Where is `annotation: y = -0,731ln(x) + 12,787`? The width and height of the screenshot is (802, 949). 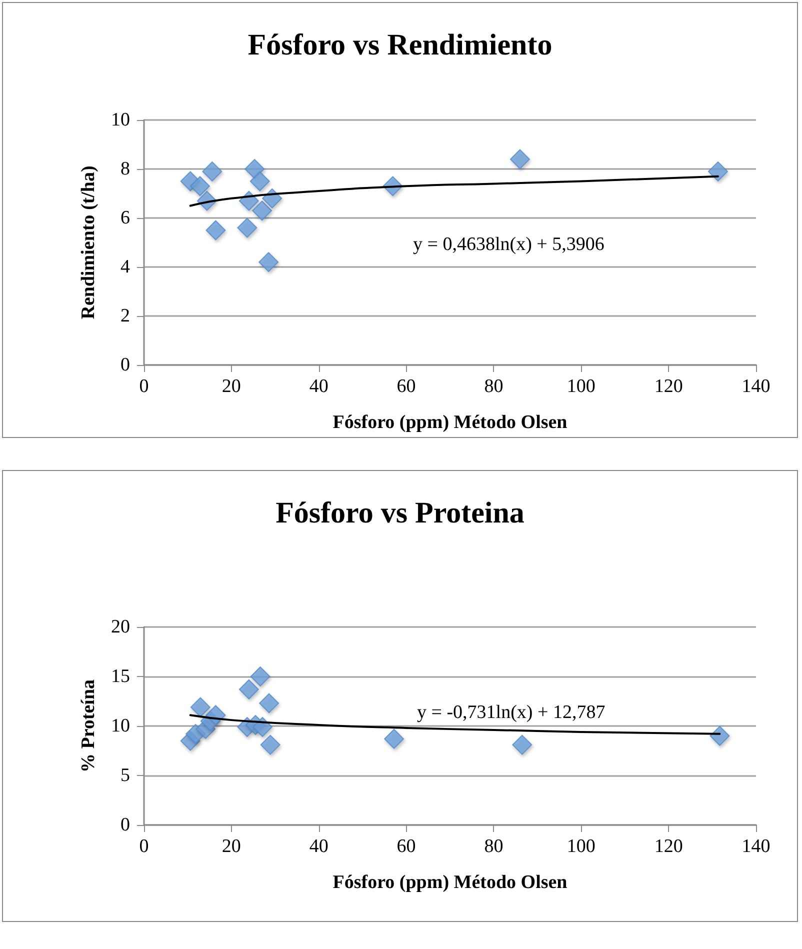 annotation: y = -0,731ln(x) + 12,787 is located at coordinates (511, 712).